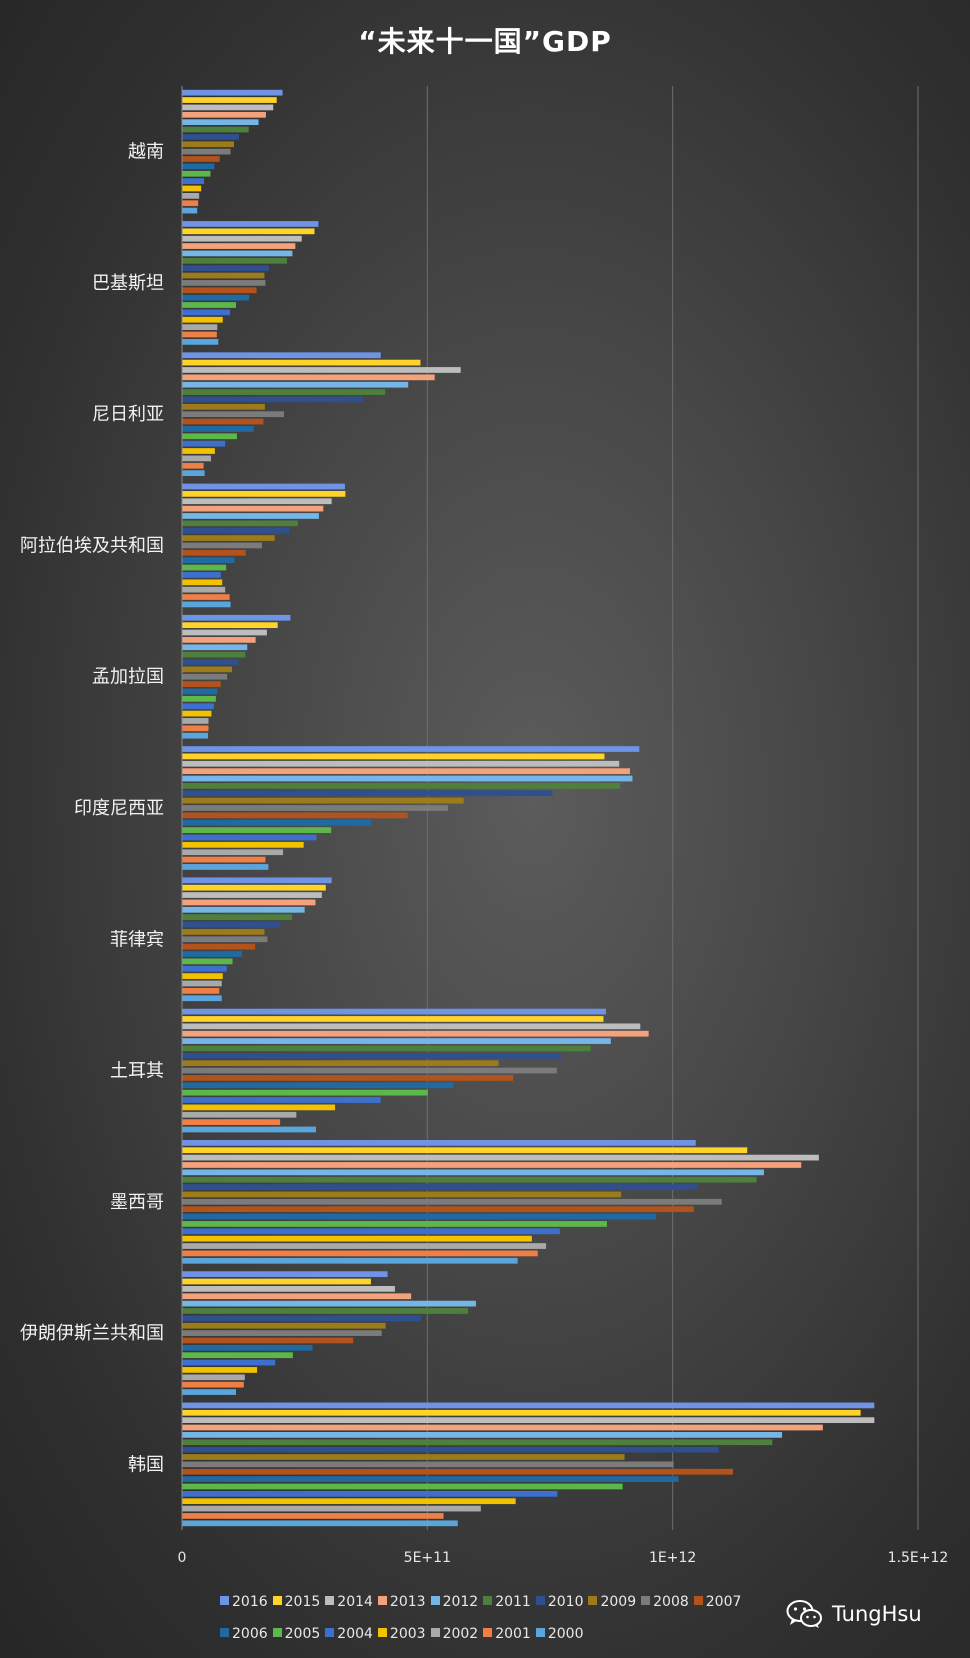 This screenshot has height=1658, width=970. Describe the element at coordinates (296, 1634) in the screenshot. I see `legend-item: 2005` at that location.